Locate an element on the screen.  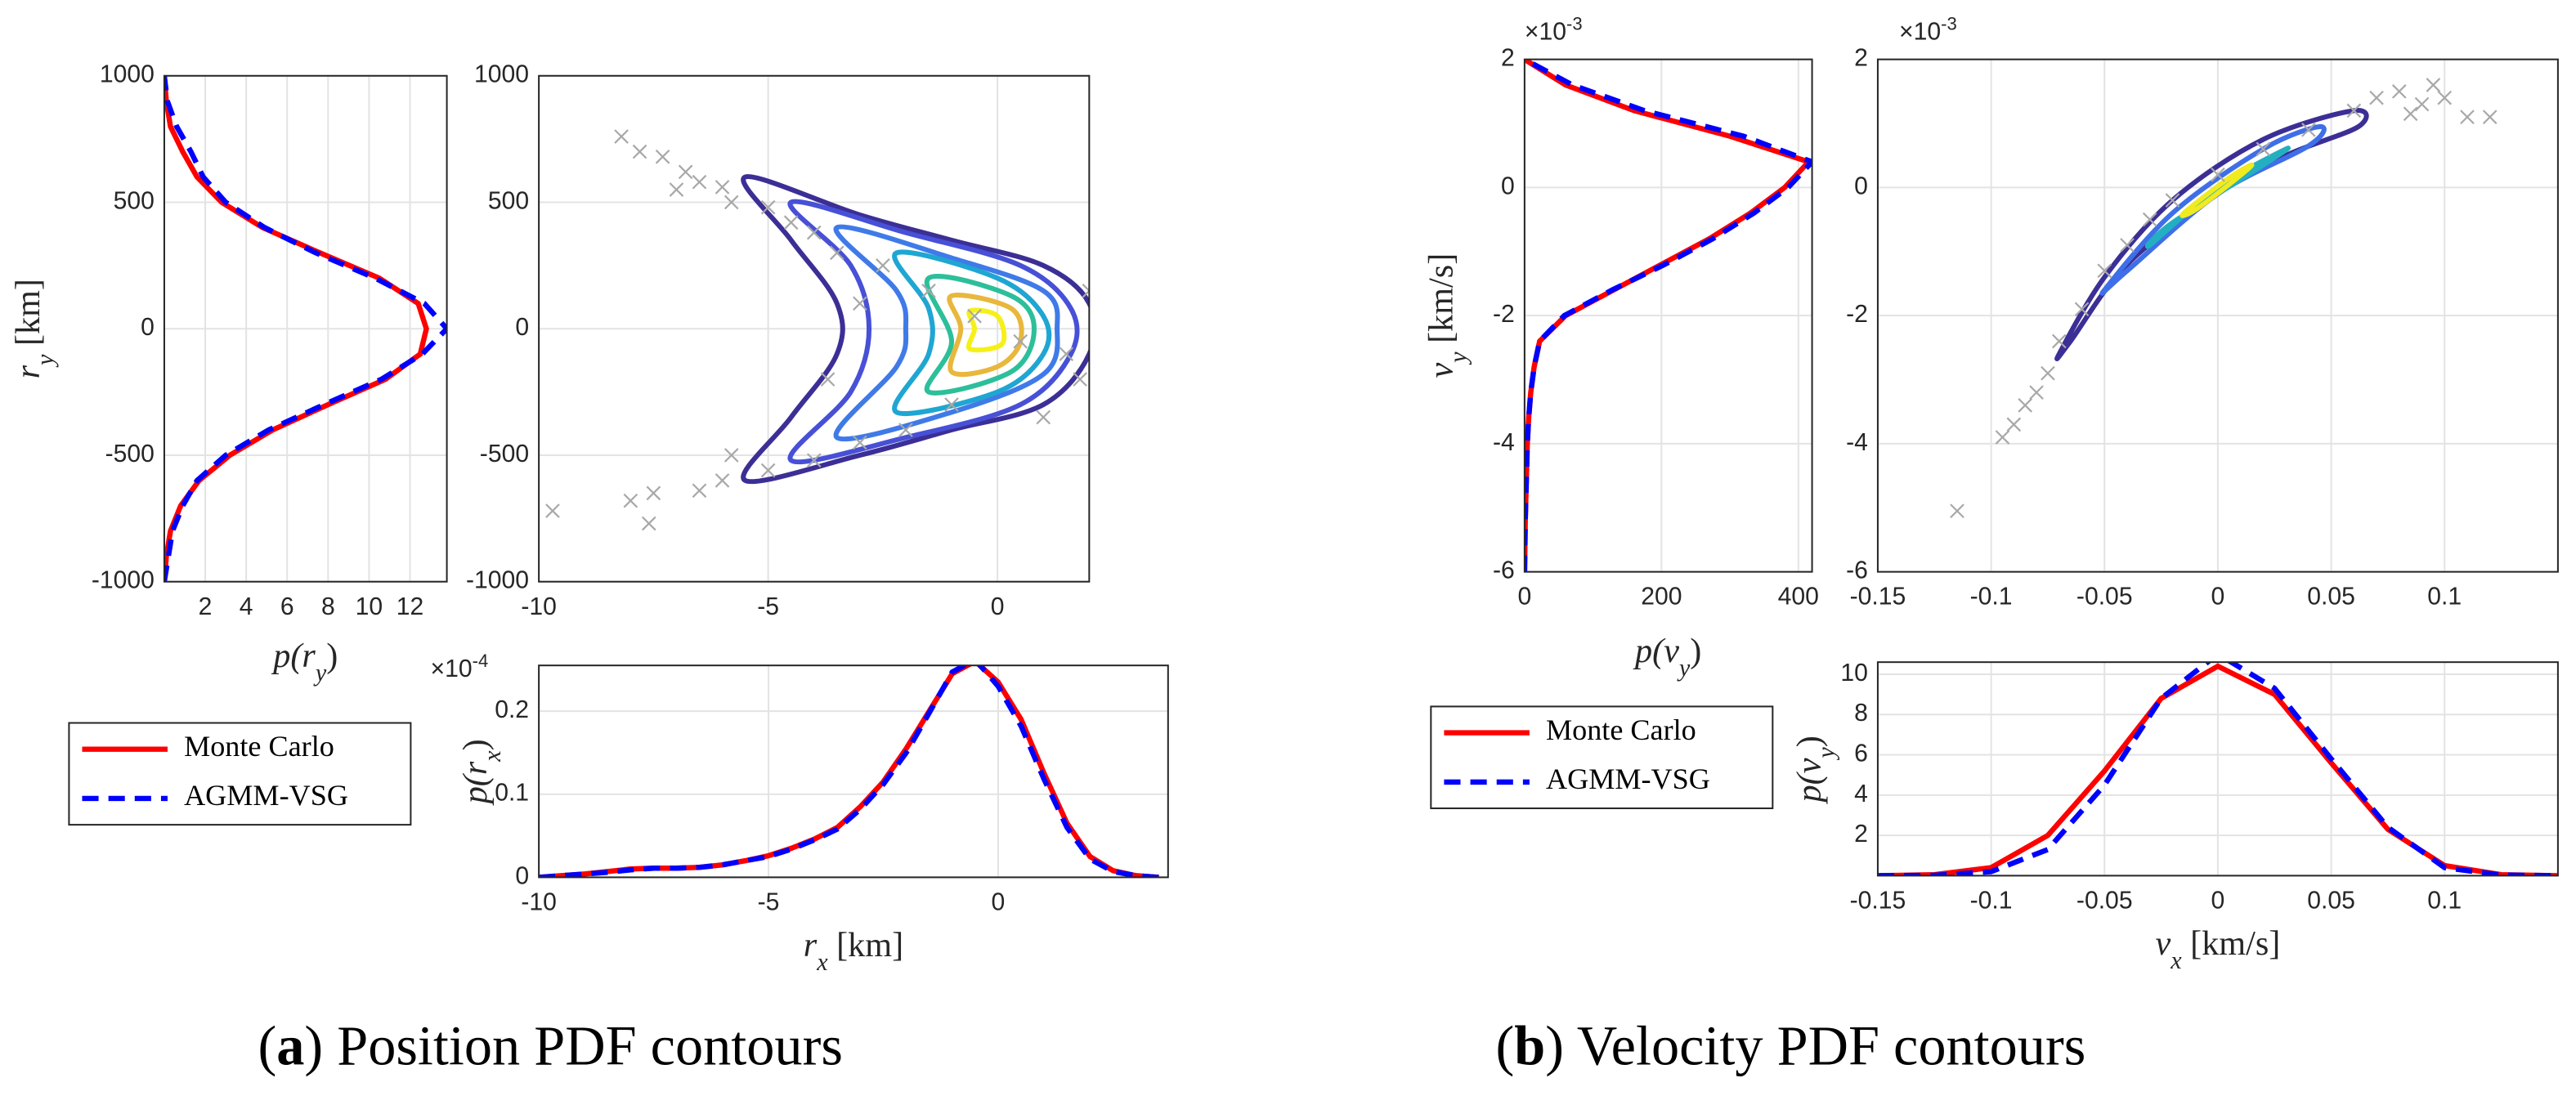
x-axis-label-sub: y is located at coordinates (320, 673).